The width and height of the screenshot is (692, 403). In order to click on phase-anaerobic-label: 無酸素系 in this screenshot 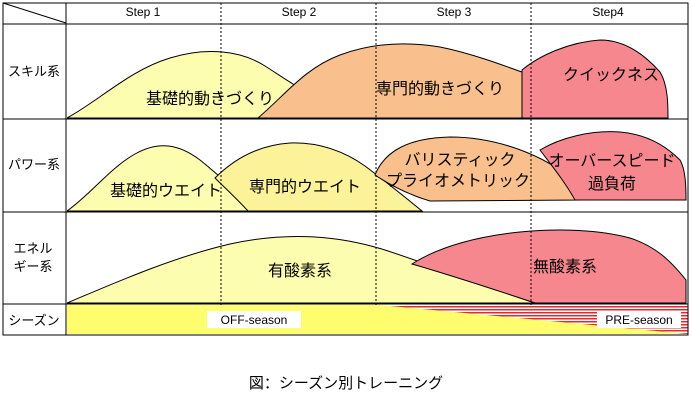, I will do `click(565, 266)`.